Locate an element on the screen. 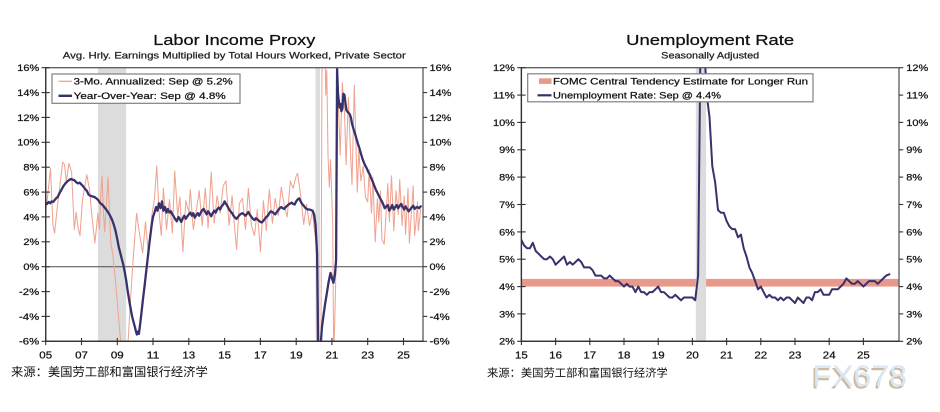 The width and height of the screenshot is (940, 412). svg-text: Year-Over-Year: Sep @ 4.8% is located at coordinates (150, 96).